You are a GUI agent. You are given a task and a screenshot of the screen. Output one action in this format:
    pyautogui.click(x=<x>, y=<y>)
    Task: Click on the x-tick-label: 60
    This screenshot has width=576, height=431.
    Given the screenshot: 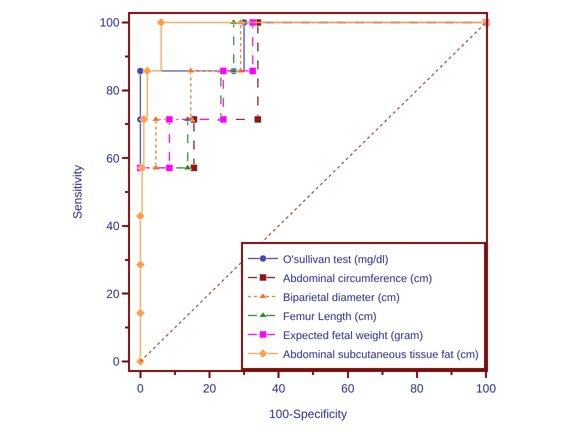 What is the action you would take?
    pyautogui.click(x=348, y=388)
    